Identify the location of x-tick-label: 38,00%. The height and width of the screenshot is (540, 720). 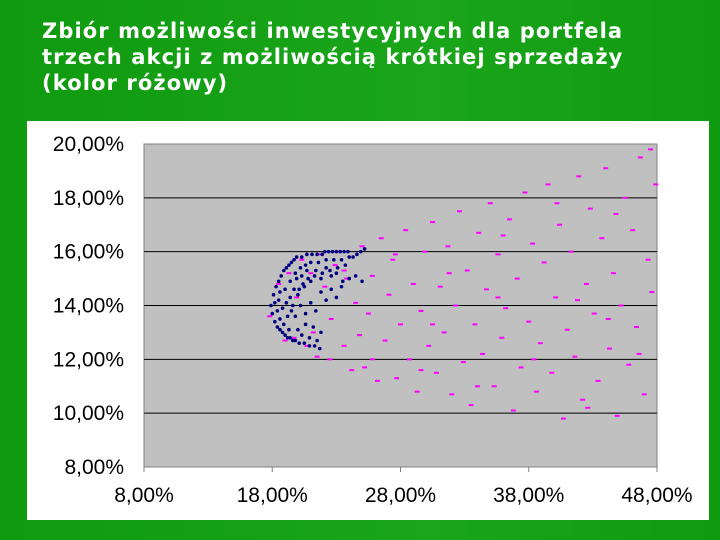
(528, 495).